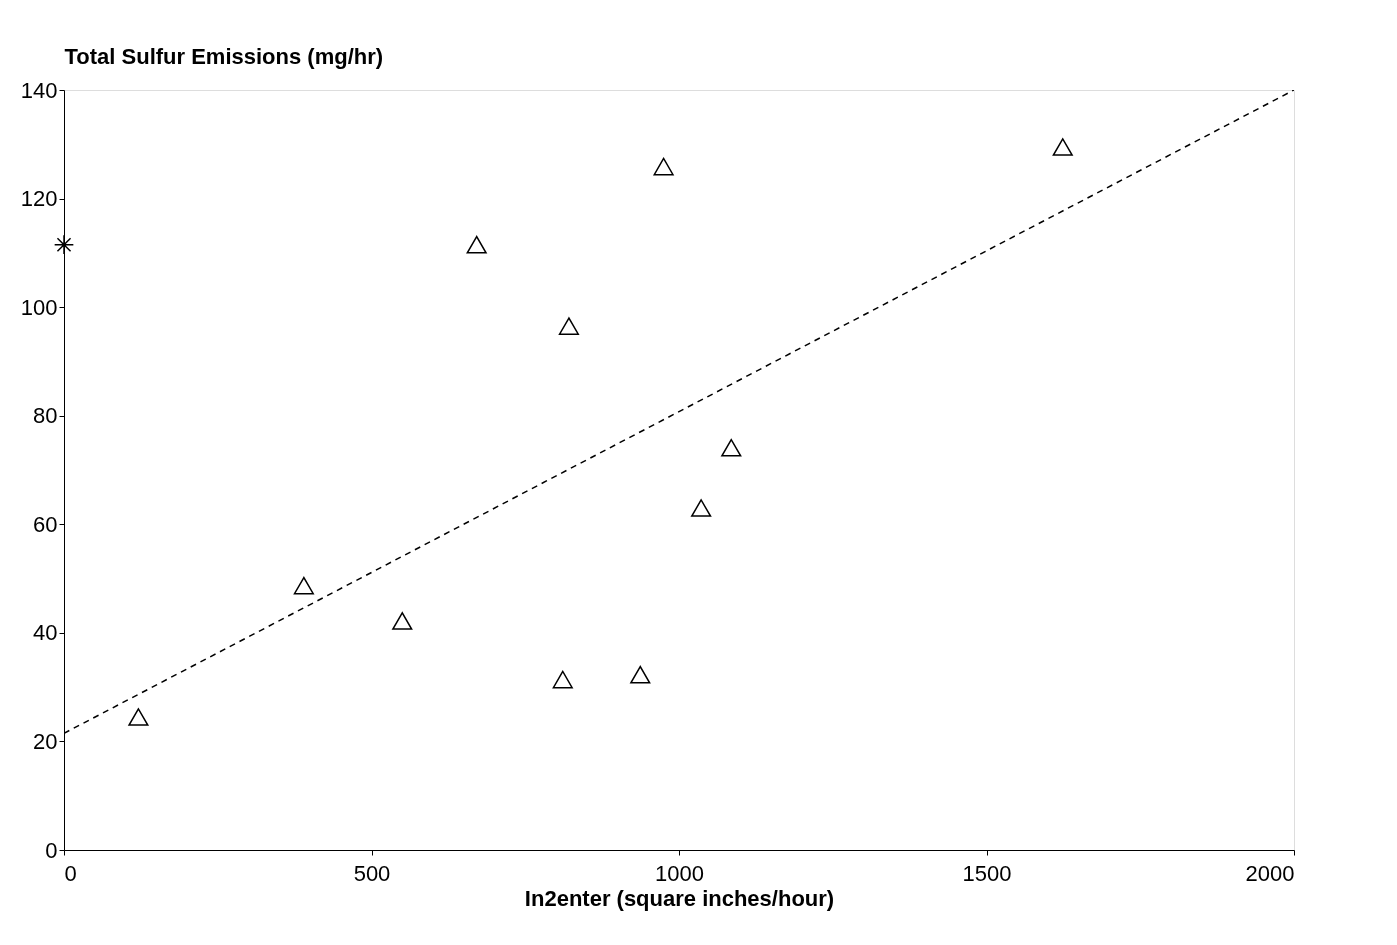 The image size is (1397, 945). I want to click on y-tick-label: 100, so click(39, 307).